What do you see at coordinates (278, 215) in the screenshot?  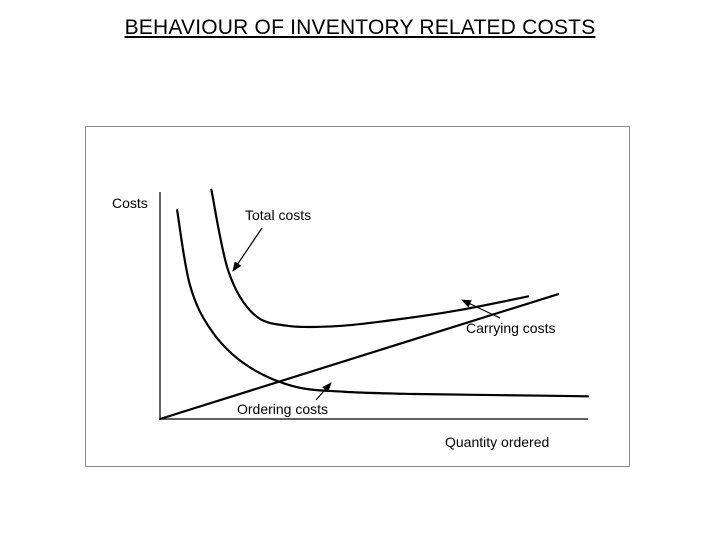 I see `total-costs-label: Total costs` at bounding box center [278, 215].